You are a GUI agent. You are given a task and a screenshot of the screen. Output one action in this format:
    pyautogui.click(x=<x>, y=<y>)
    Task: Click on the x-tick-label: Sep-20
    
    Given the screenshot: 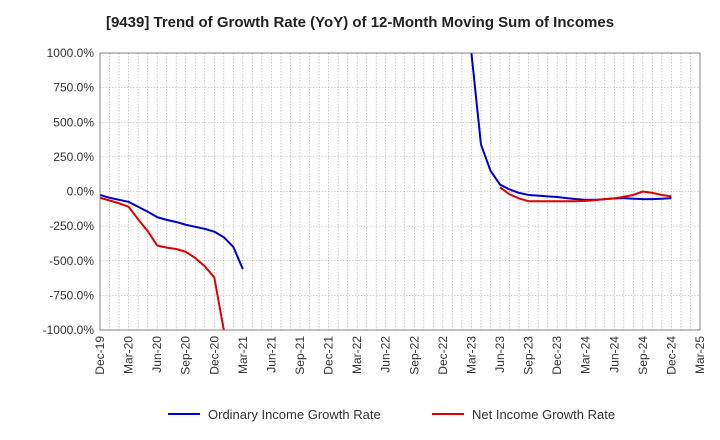 What is the action you would take?
    pyautogui.click(x=186, y=355)
    